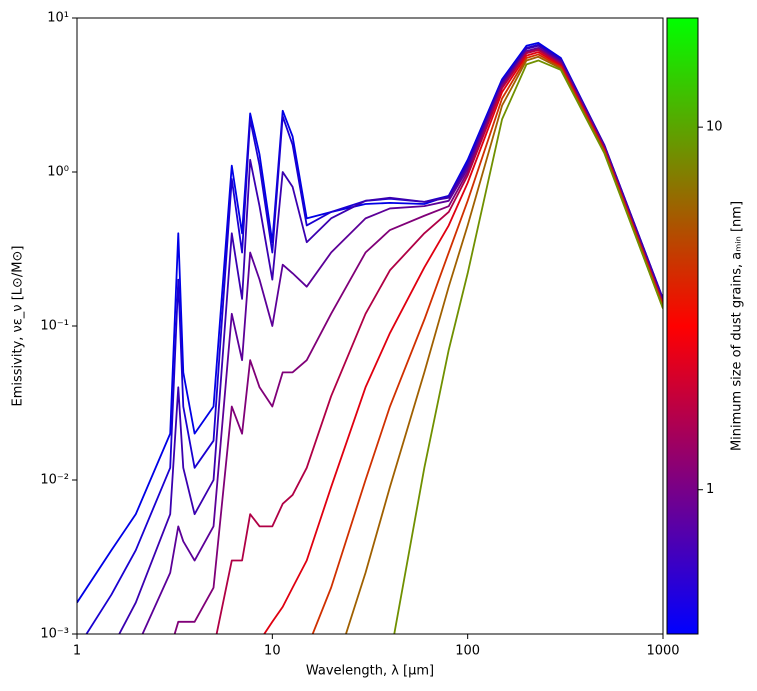  I want to click on y-tick-label: 10⁻³, so click(54, 634).